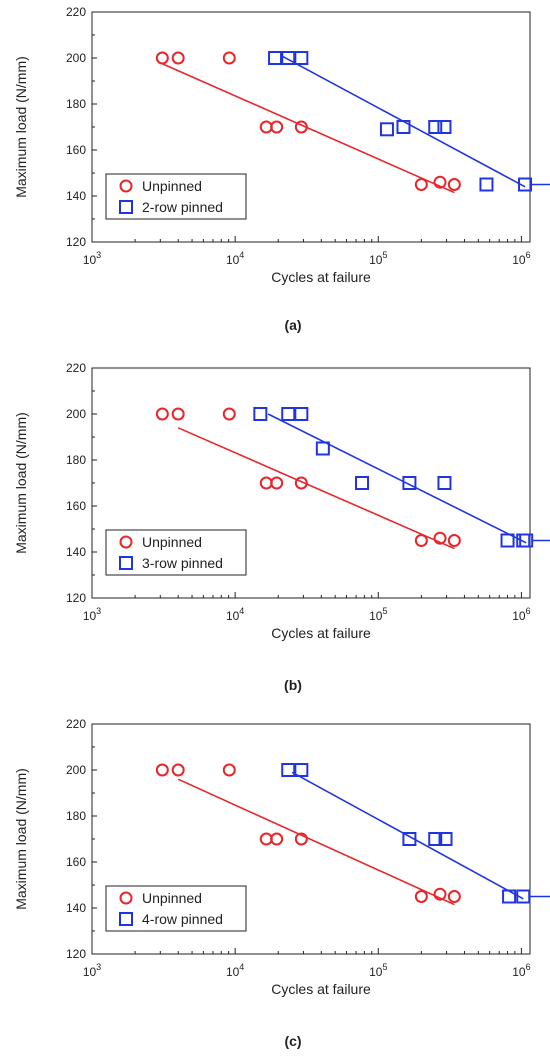  Describe the element at coordinates (182, 207) in the screenshot. I see `legend-label: 2-row pinned` at that location.